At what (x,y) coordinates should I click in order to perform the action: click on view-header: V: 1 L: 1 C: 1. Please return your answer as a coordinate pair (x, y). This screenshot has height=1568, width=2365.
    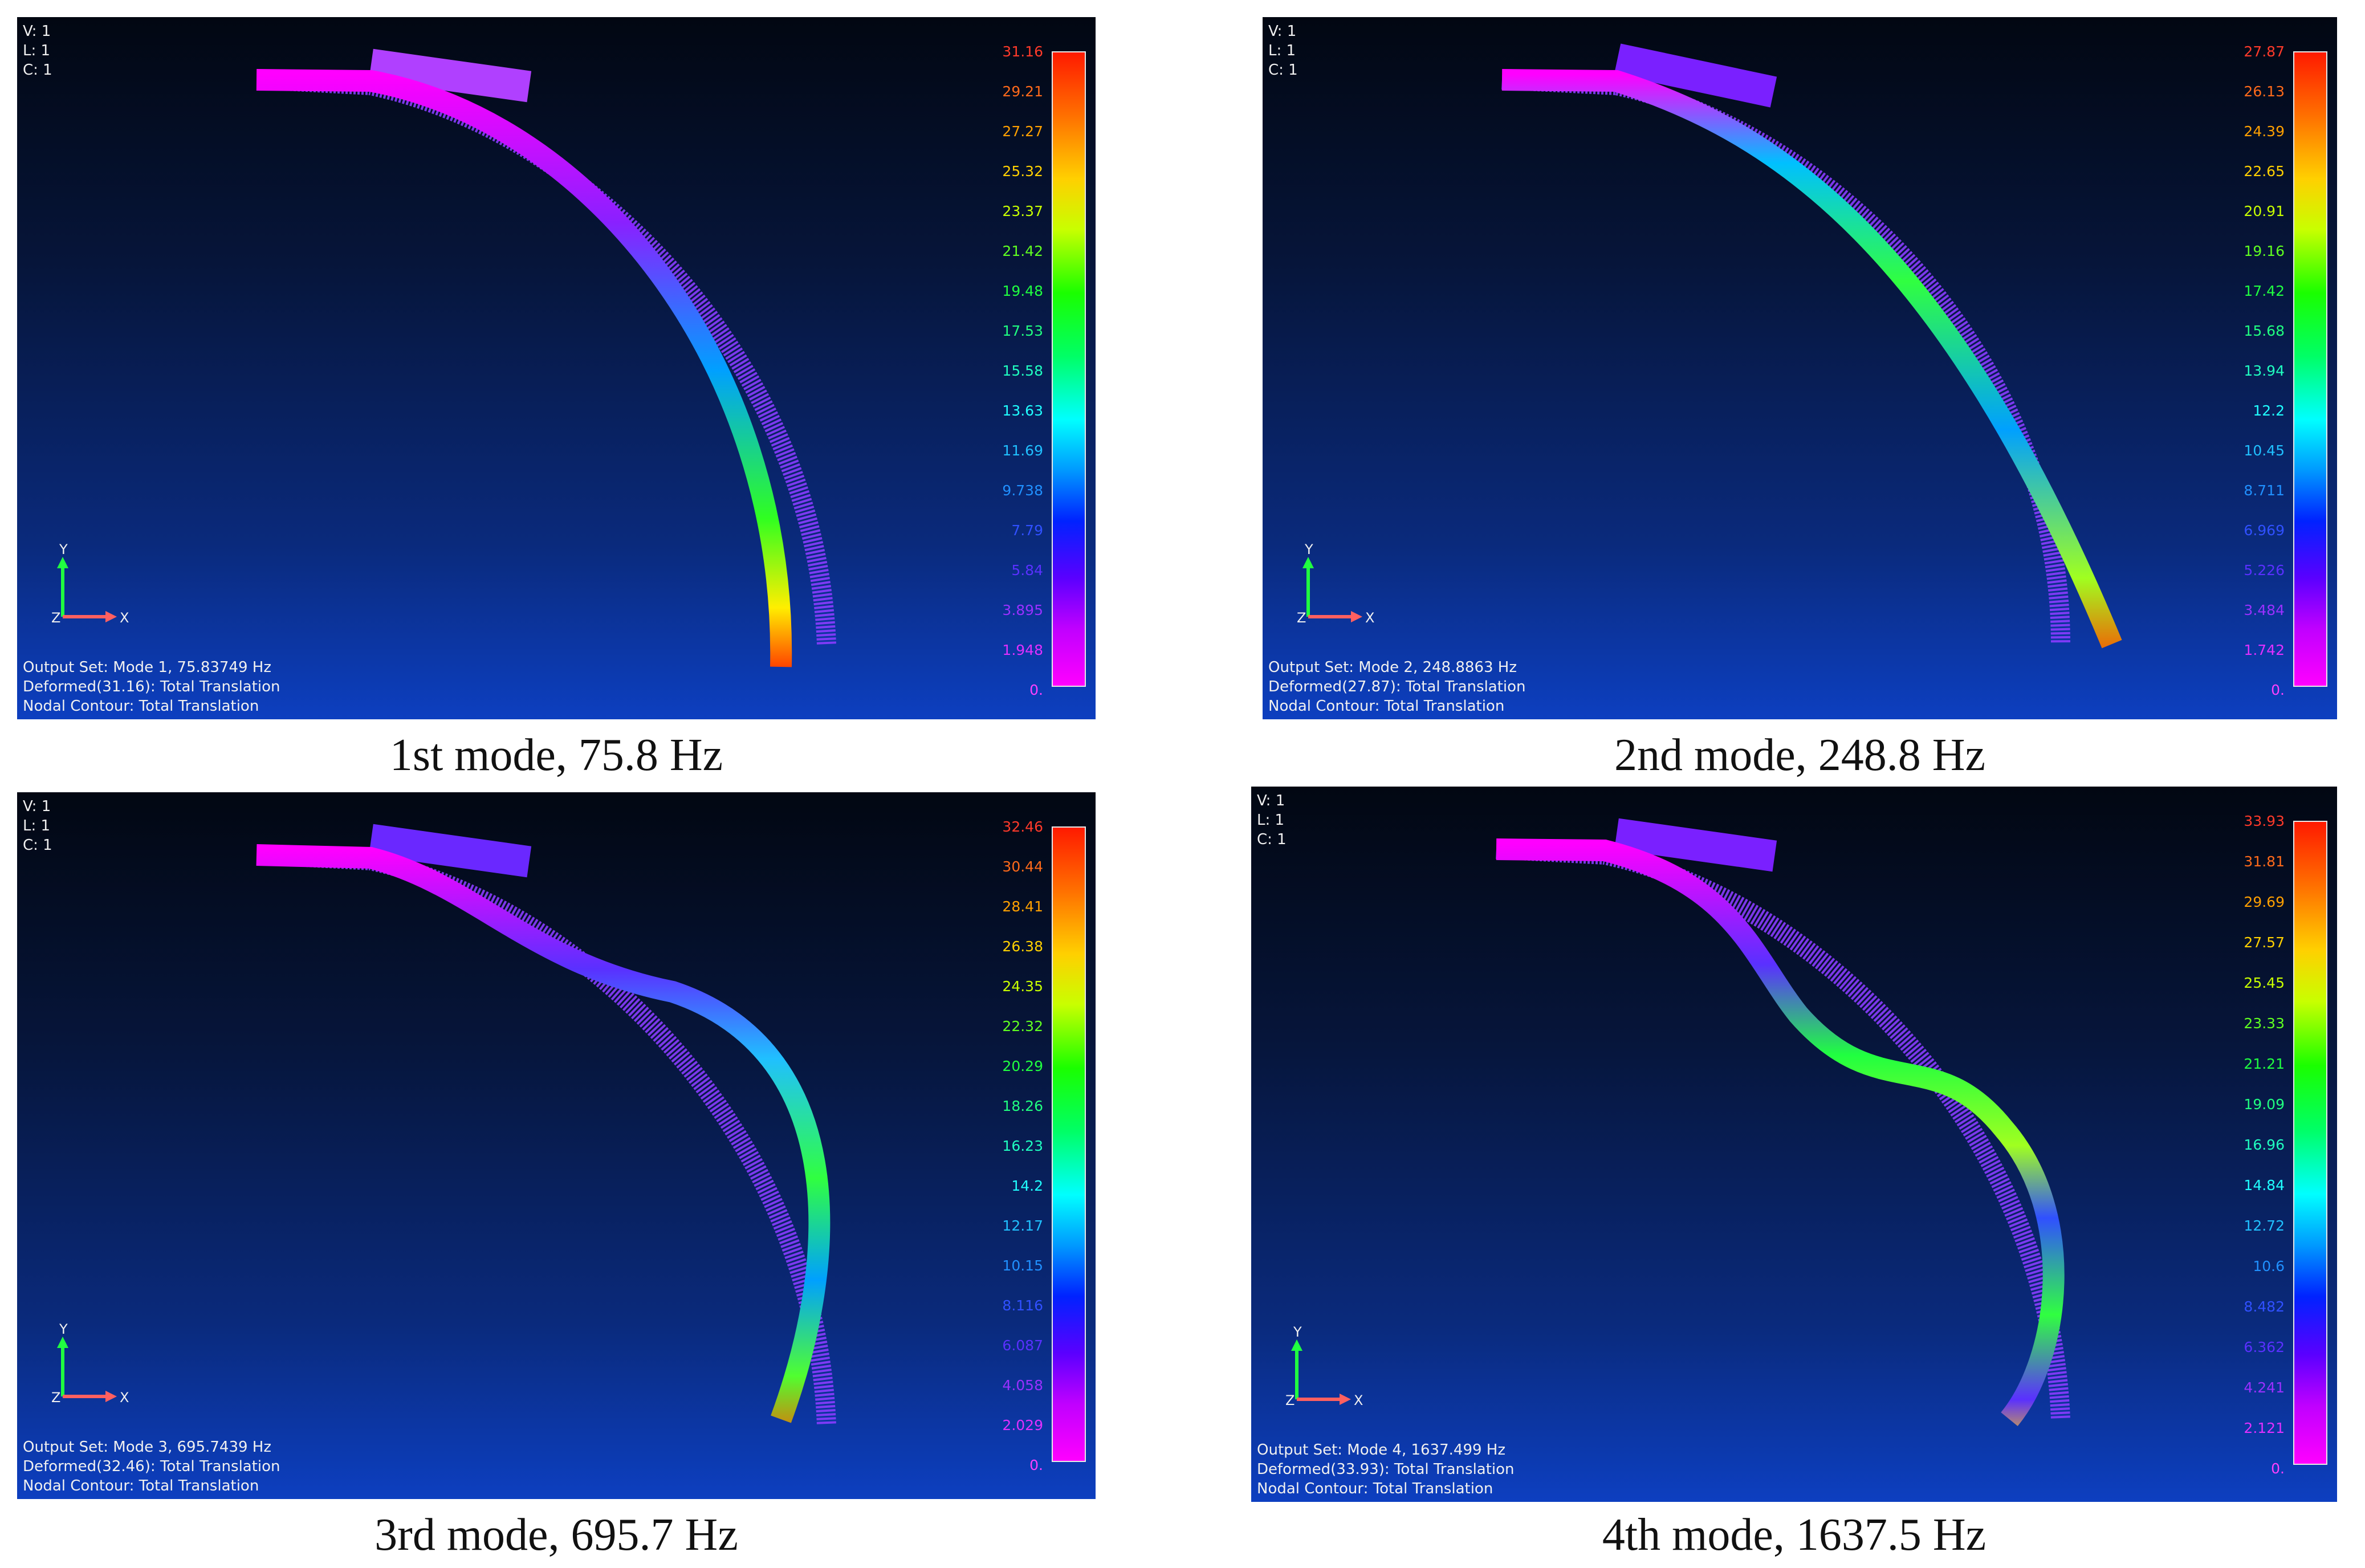
    Looking at the image, I should click on (37, 826).